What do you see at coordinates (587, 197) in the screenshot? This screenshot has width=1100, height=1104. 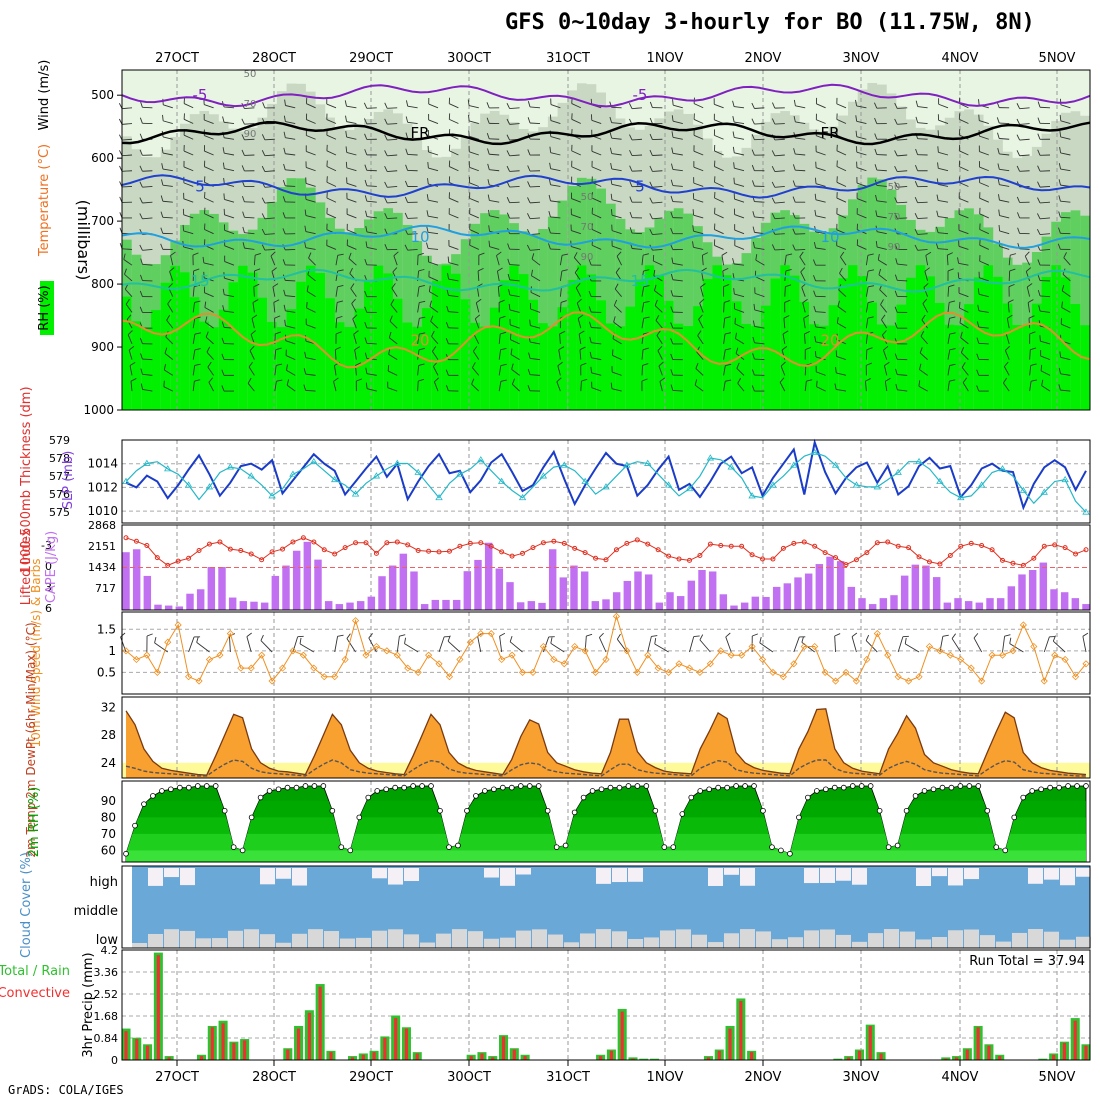 I see `rh-contour-label: 50` at bounding box center [587, 197].